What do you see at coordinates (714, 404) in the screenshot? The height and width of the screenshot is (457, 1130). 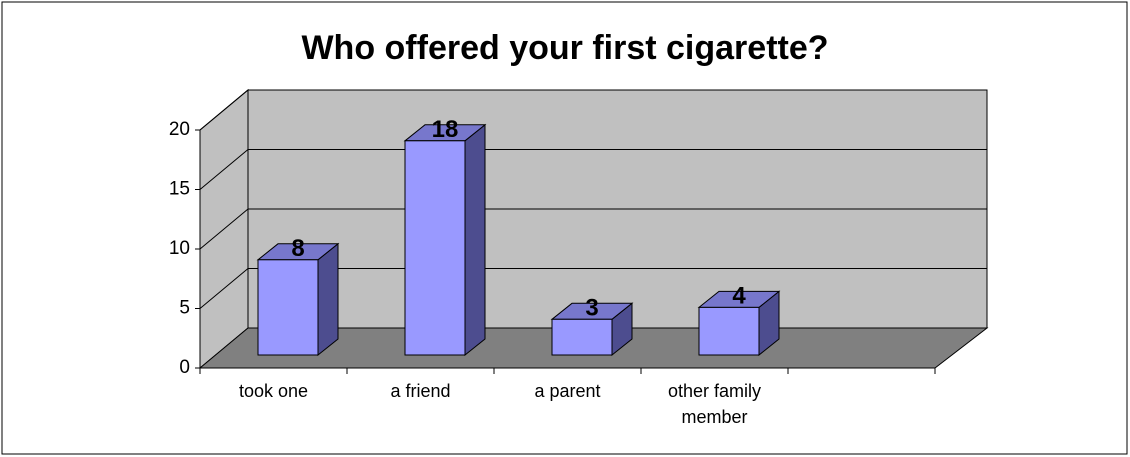 I see `x-tick-label: other family member` at bounding box center [714, 404].